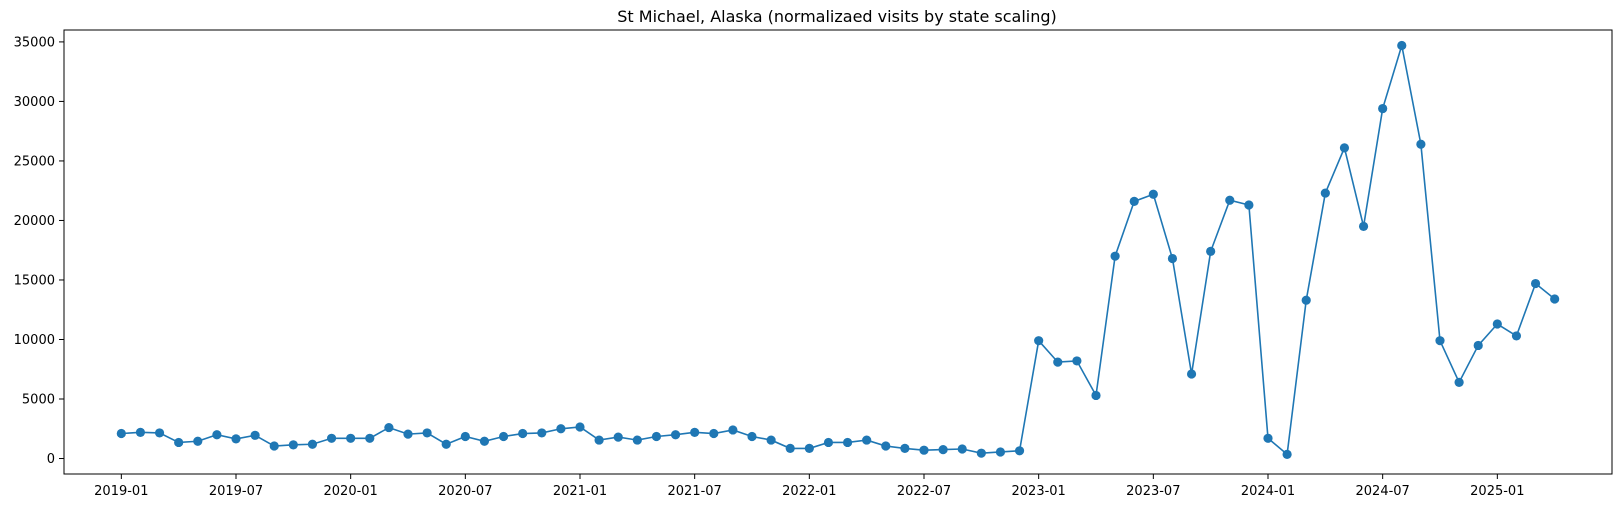  Describe the element at coordinates (34, 221) in the screenshot. I see `y-tick-label: 20000` at that location.